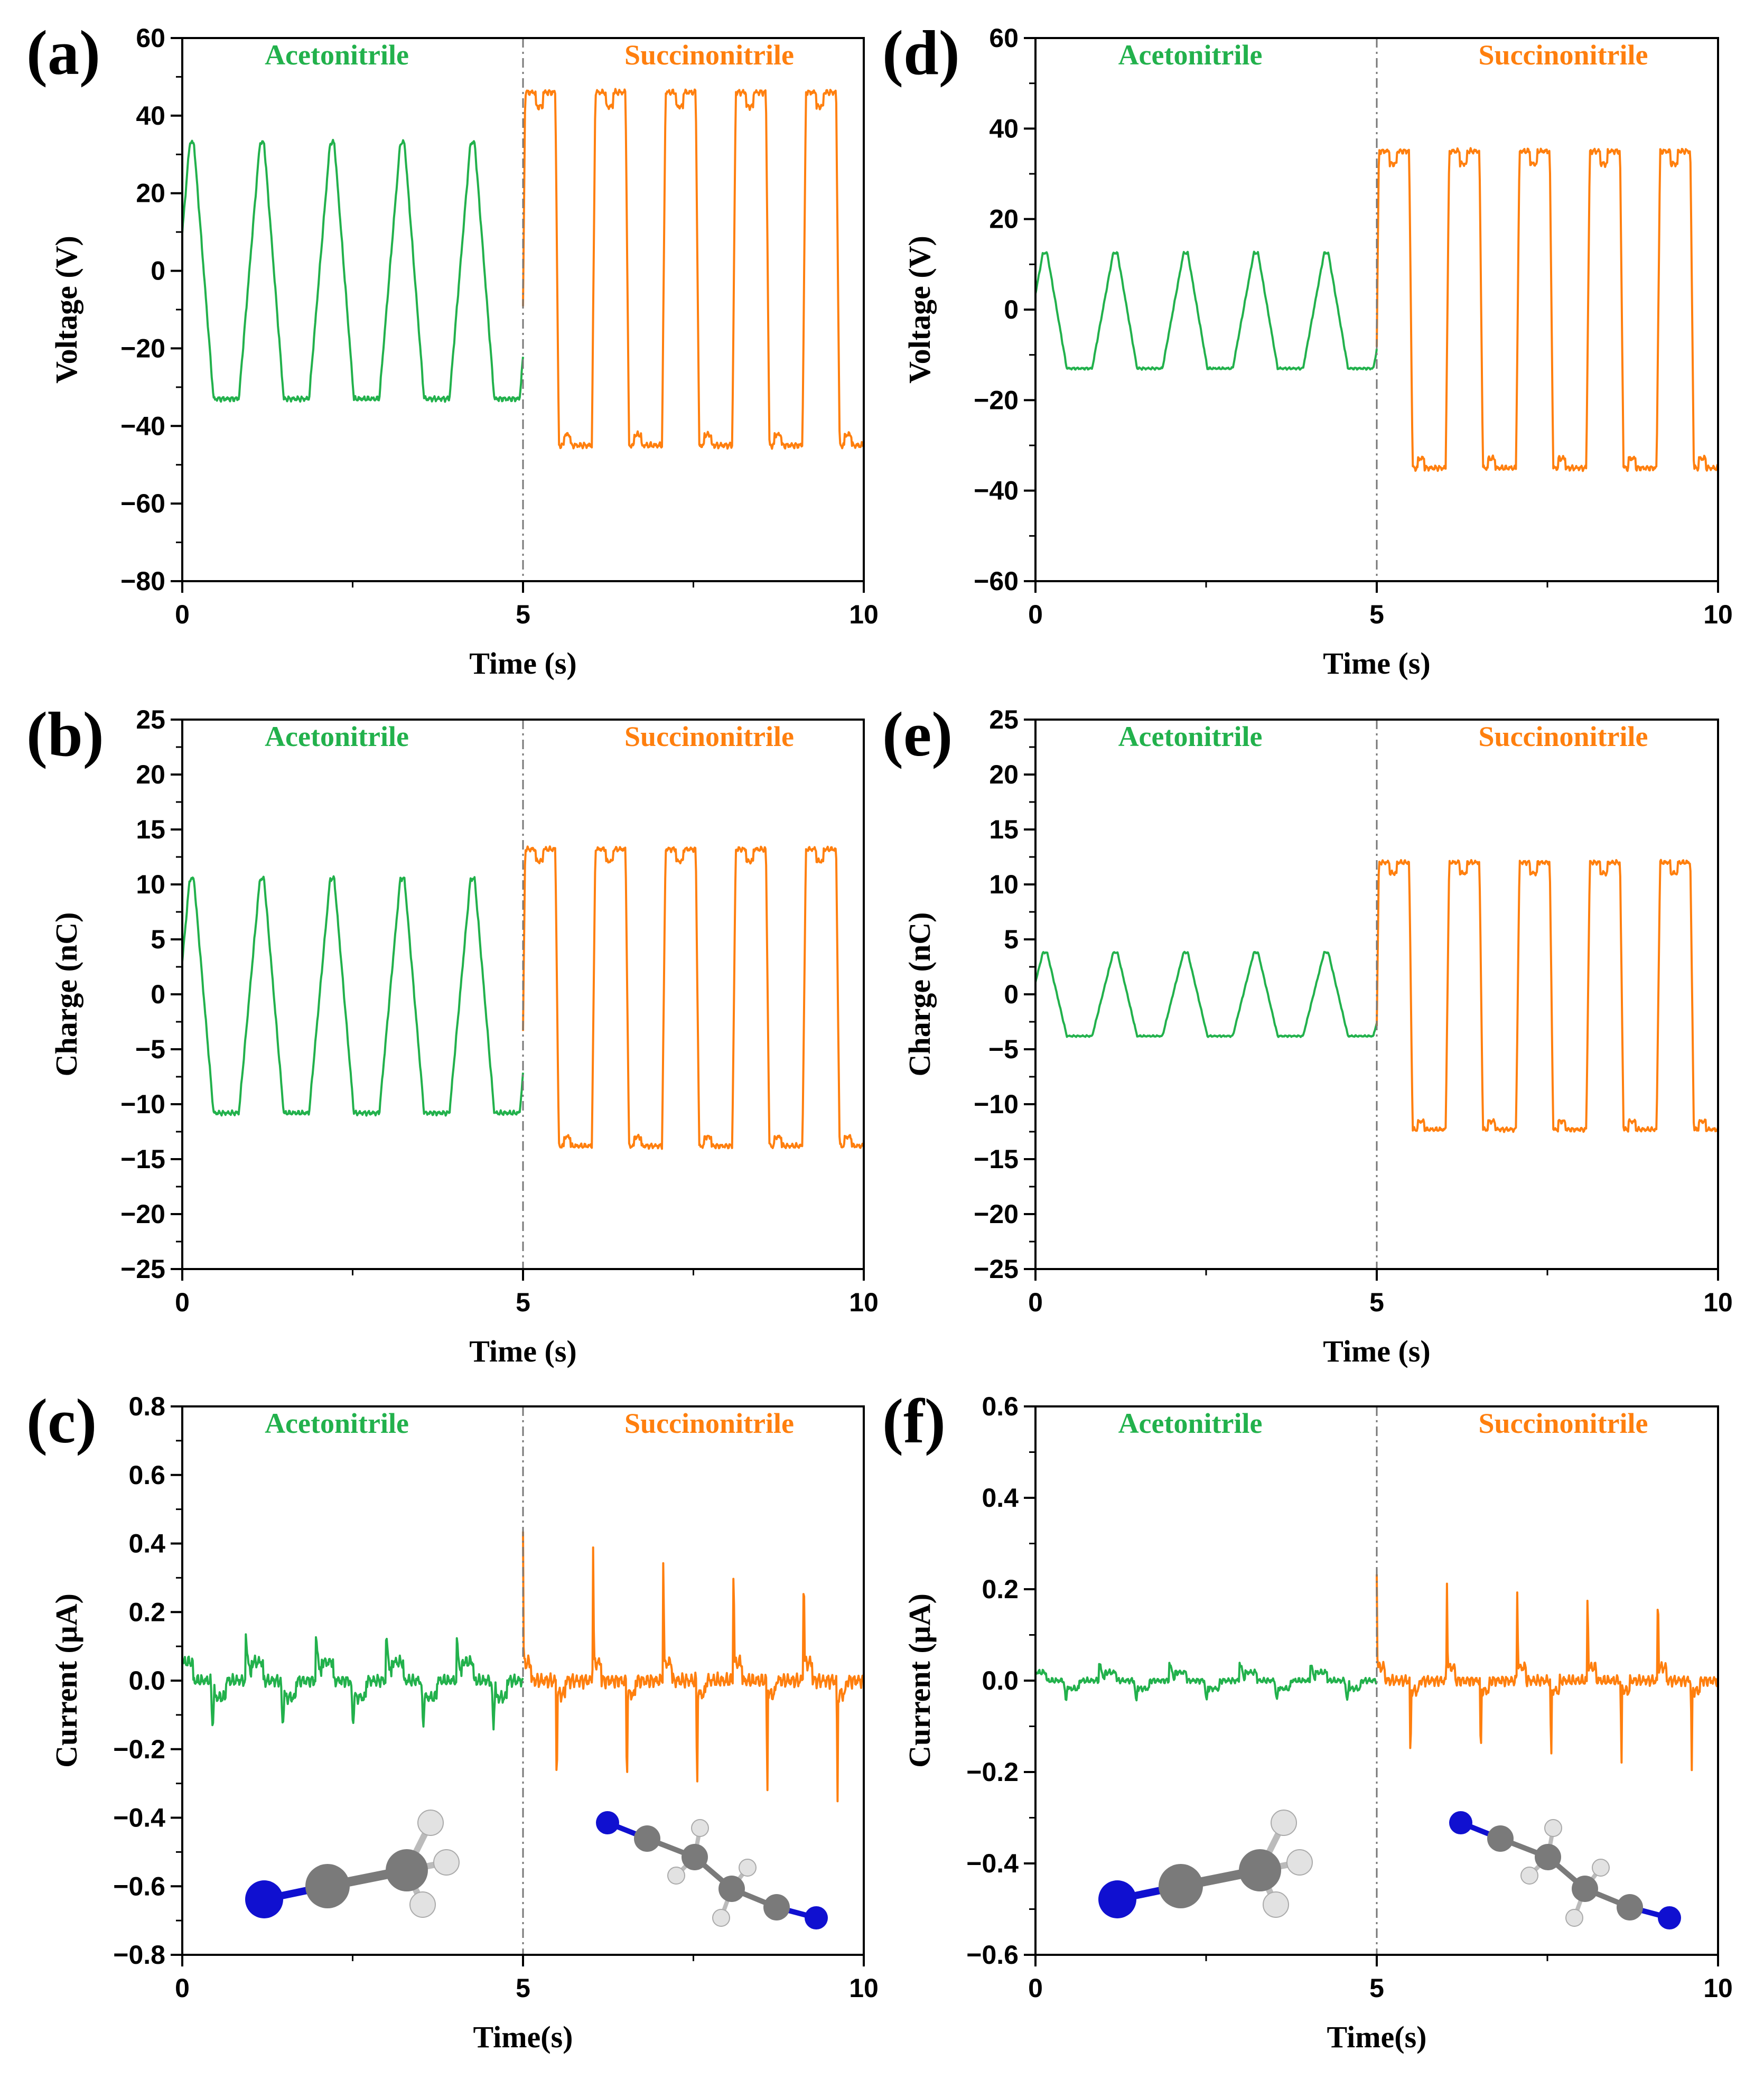 This screenshot has height=2098, width=1764. I want to click on y-tick-label: −80, so click(142, 581).